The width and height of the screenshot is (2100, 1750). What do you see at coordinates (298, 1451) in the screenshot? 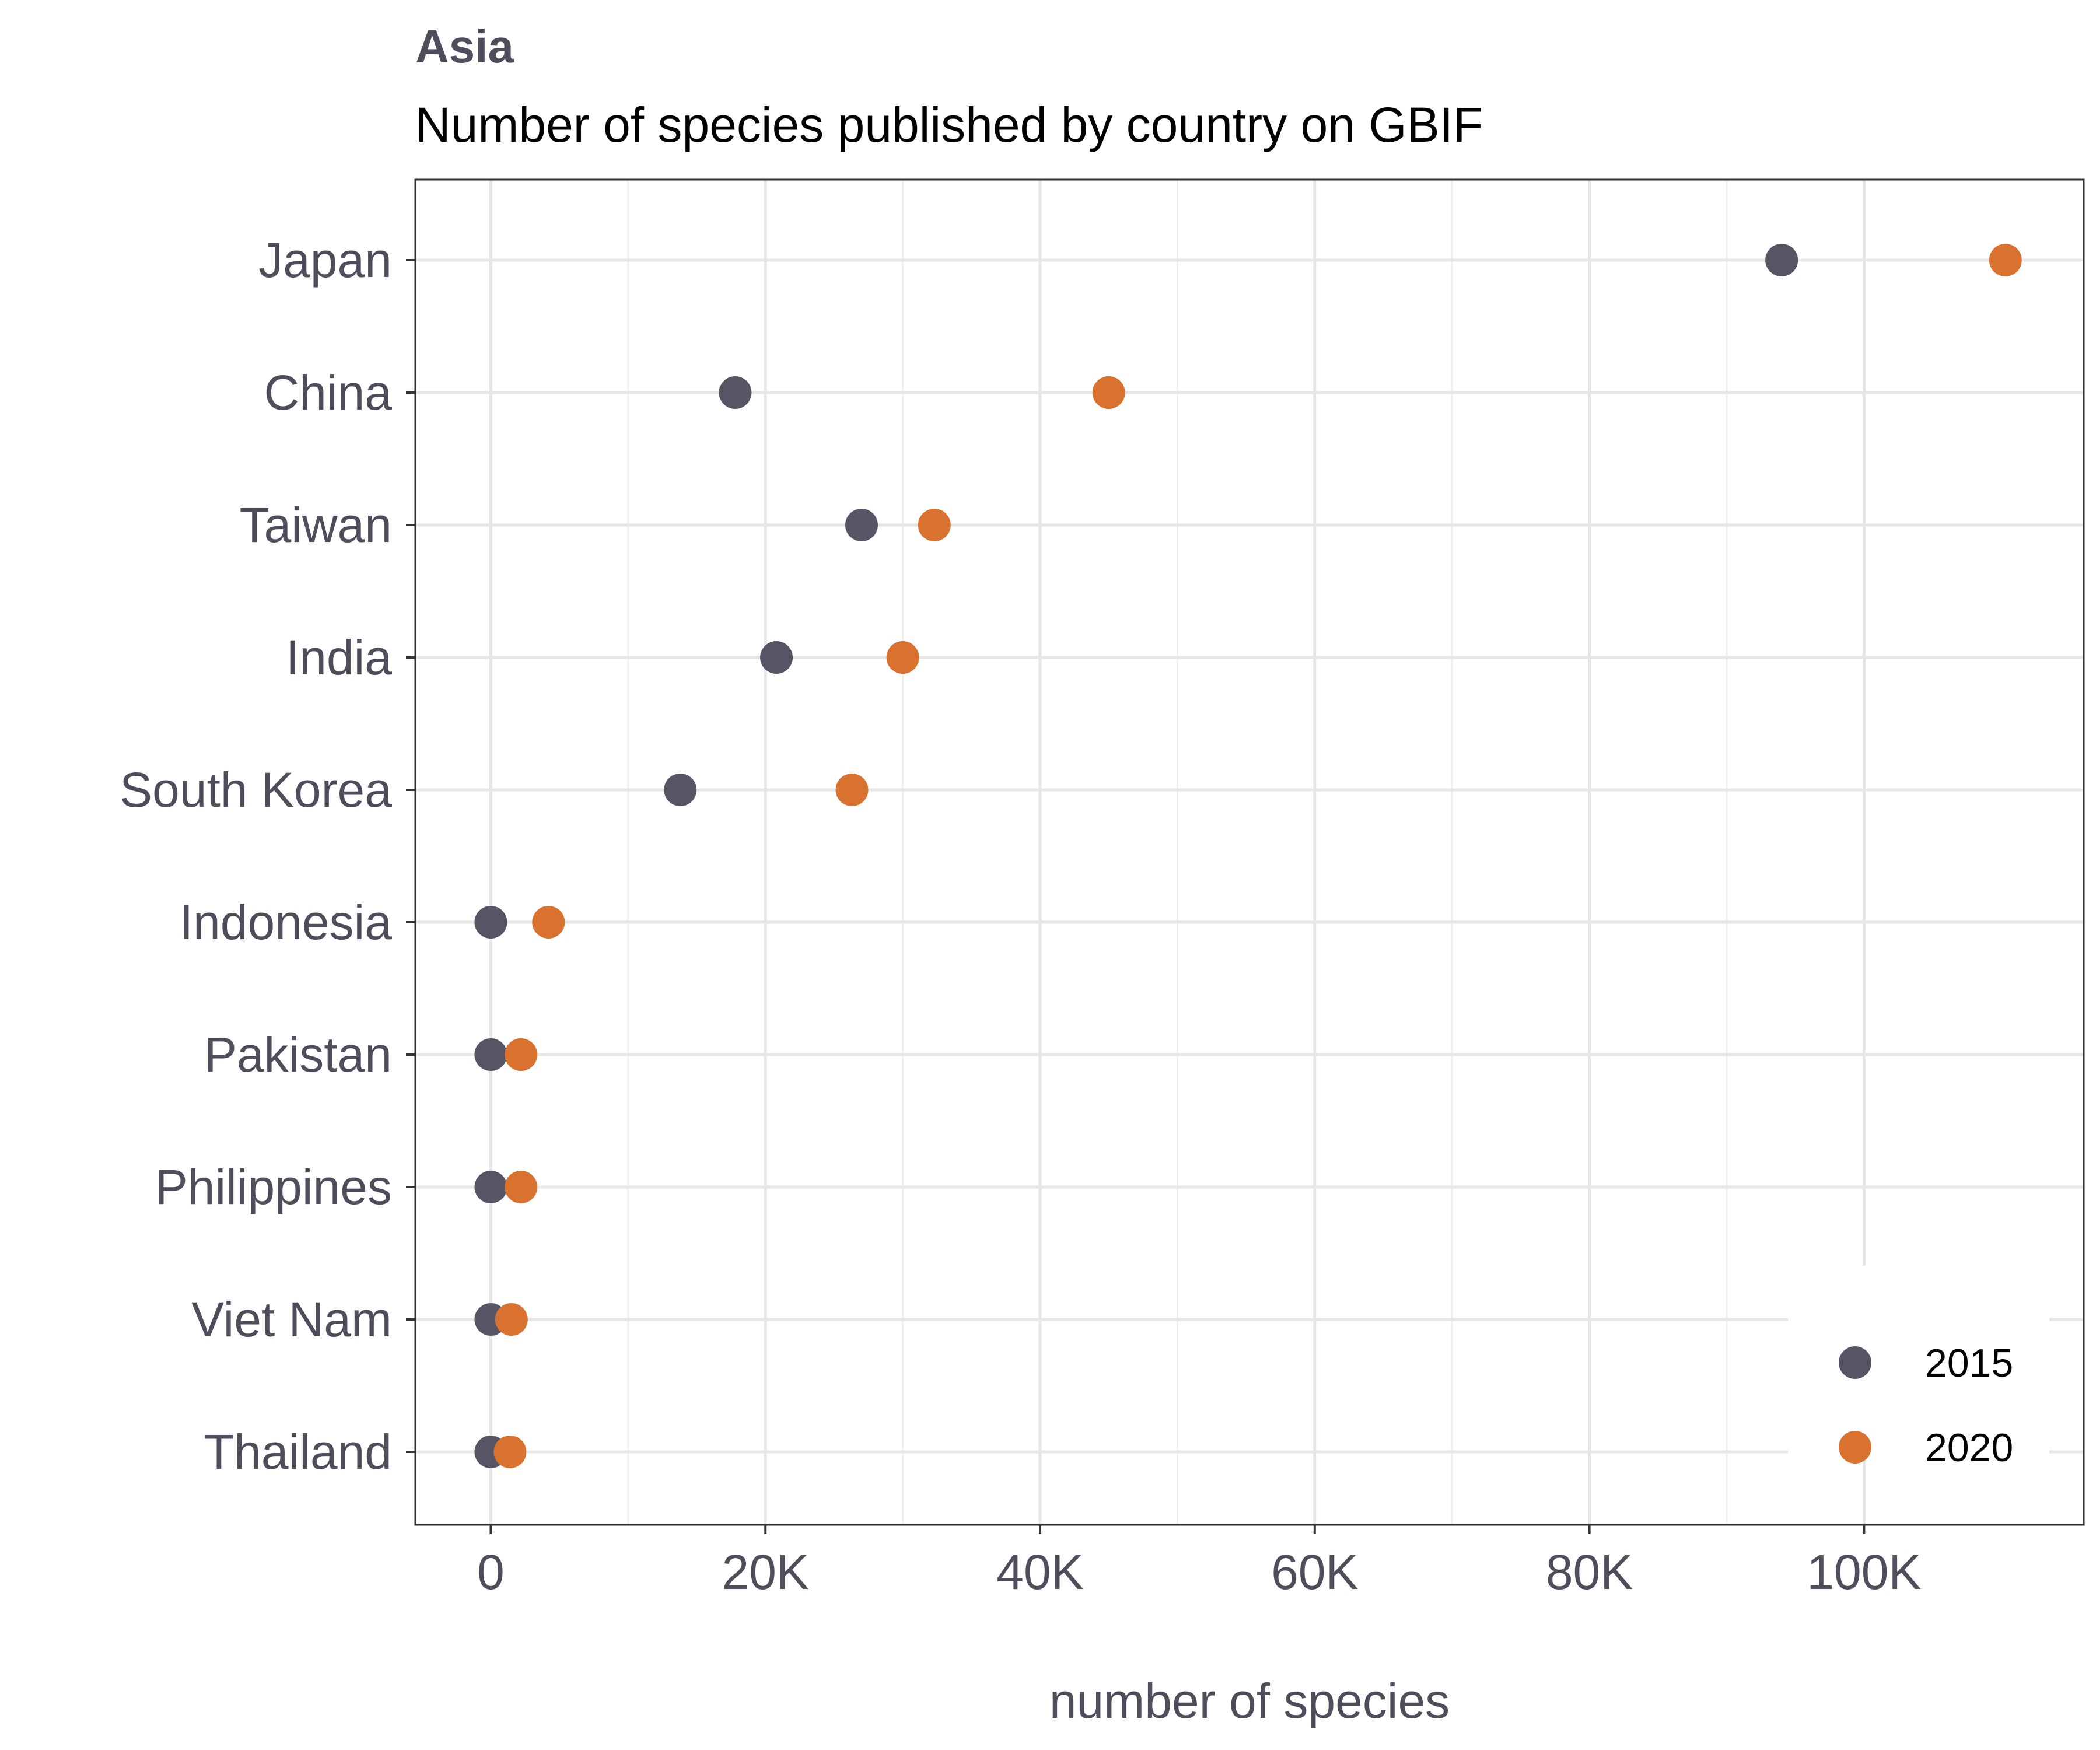
I see `y-tick-label: Thailand` at bounding box center [298, 1451].